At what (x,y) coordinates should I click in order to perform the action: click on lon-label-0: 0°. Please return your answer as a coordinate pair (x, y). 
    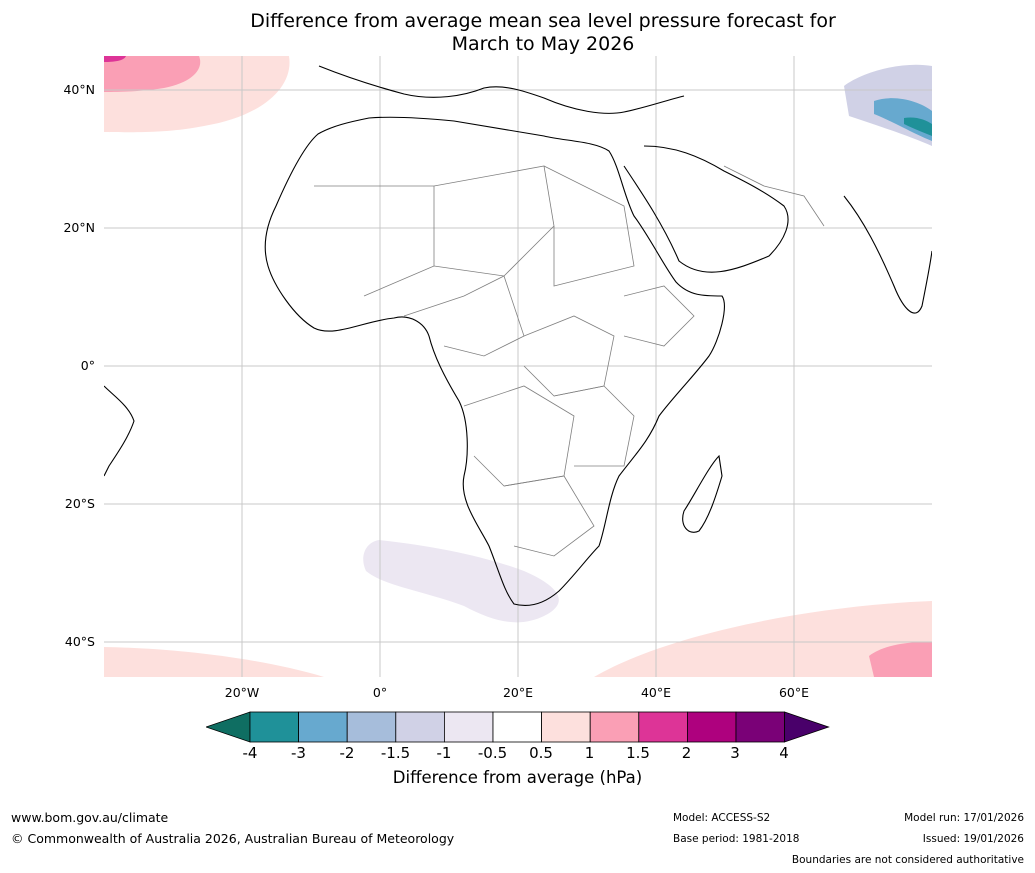
    Looking at the image, I should click on (380, 692).